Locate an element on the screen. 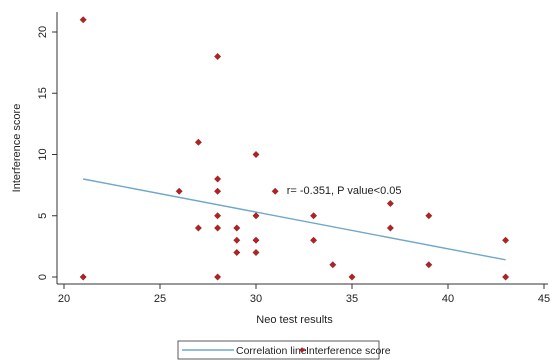  x-tick-label-30: 30 is located at coordinates (256, 299).